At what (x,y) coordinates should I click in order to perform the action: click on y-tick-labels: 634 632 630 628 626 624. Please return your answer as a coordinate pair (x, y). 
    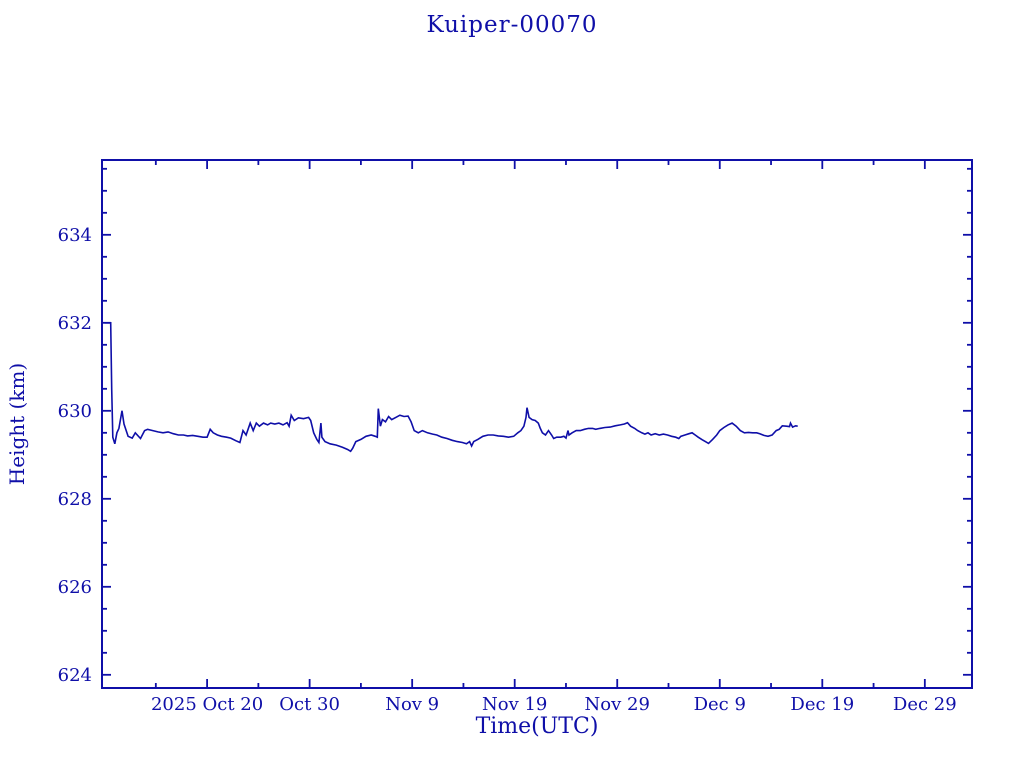
    Looking at the image, I should click on (75, 455).